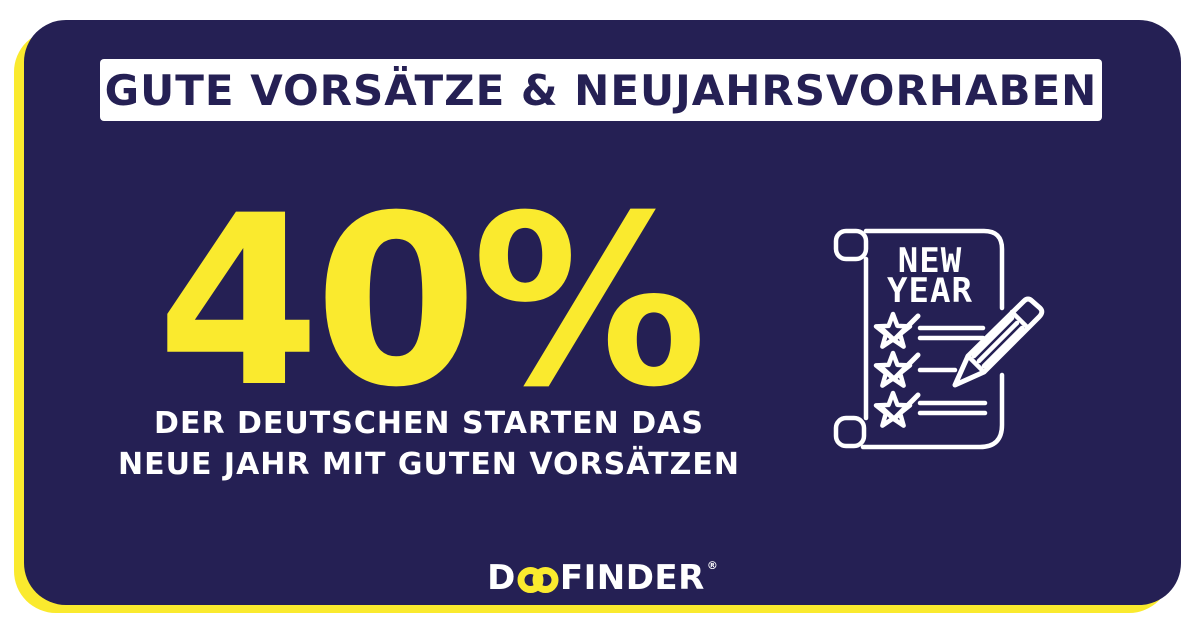  Describe the element at coordinates (429, 423) in the screenshot. I see `stat-description-line1: DER DEUTSCHEN STARTEN DAS` at that location.